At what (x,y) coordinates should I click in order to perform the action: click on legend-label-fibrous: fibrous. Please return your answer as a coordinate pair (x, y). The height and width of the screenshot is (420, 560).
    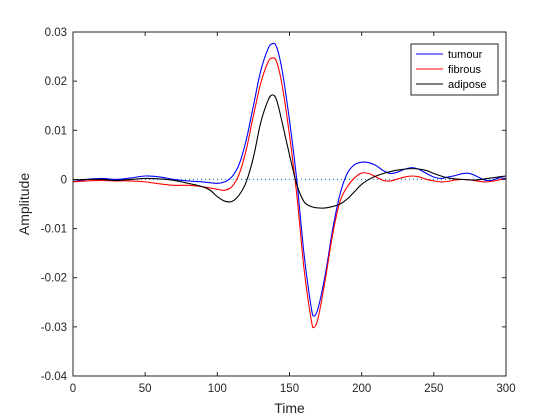
    Looking at the image, I should click on (465, 70).